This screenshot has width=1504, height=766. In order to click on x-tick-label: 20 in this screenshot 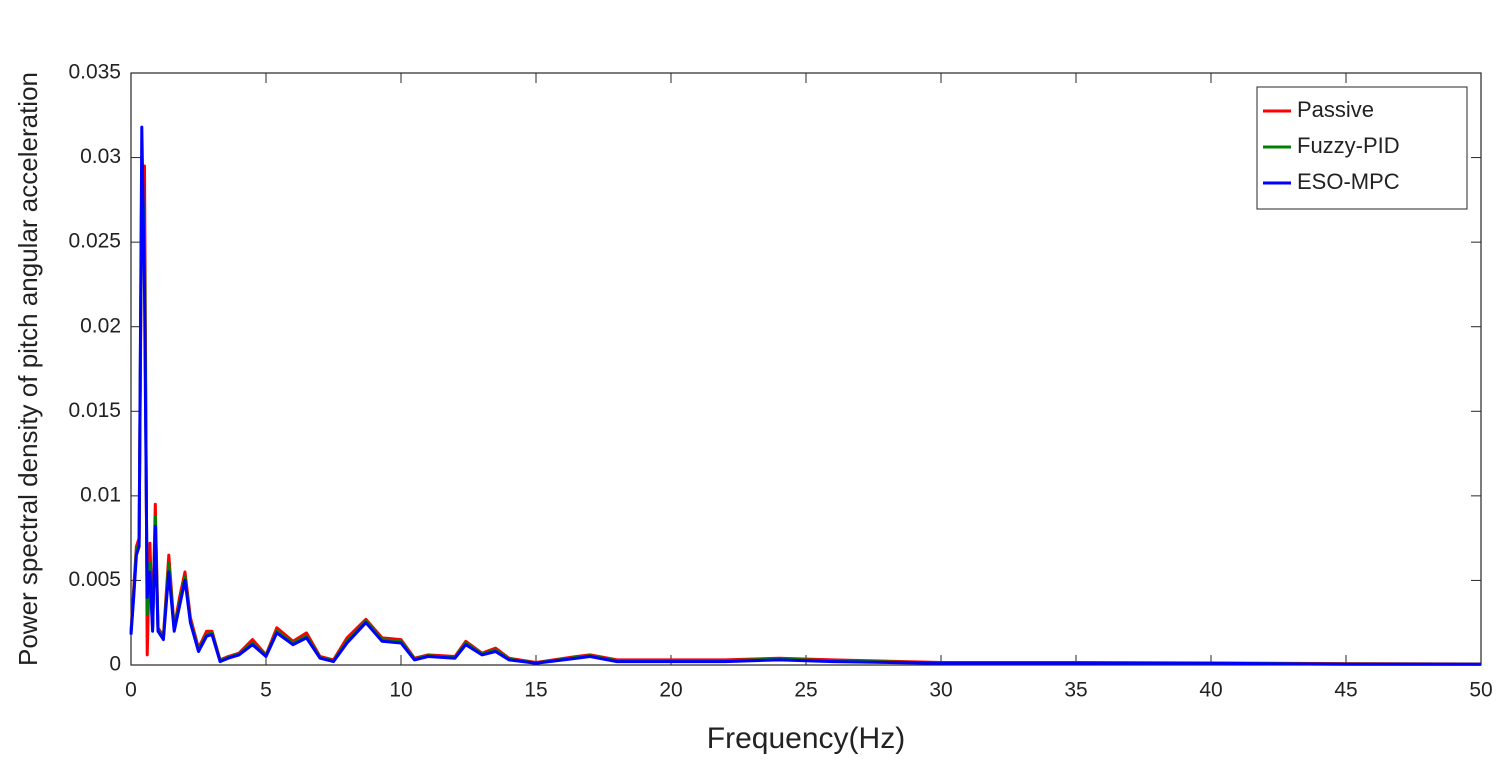, I will do `click(670, 690)`.